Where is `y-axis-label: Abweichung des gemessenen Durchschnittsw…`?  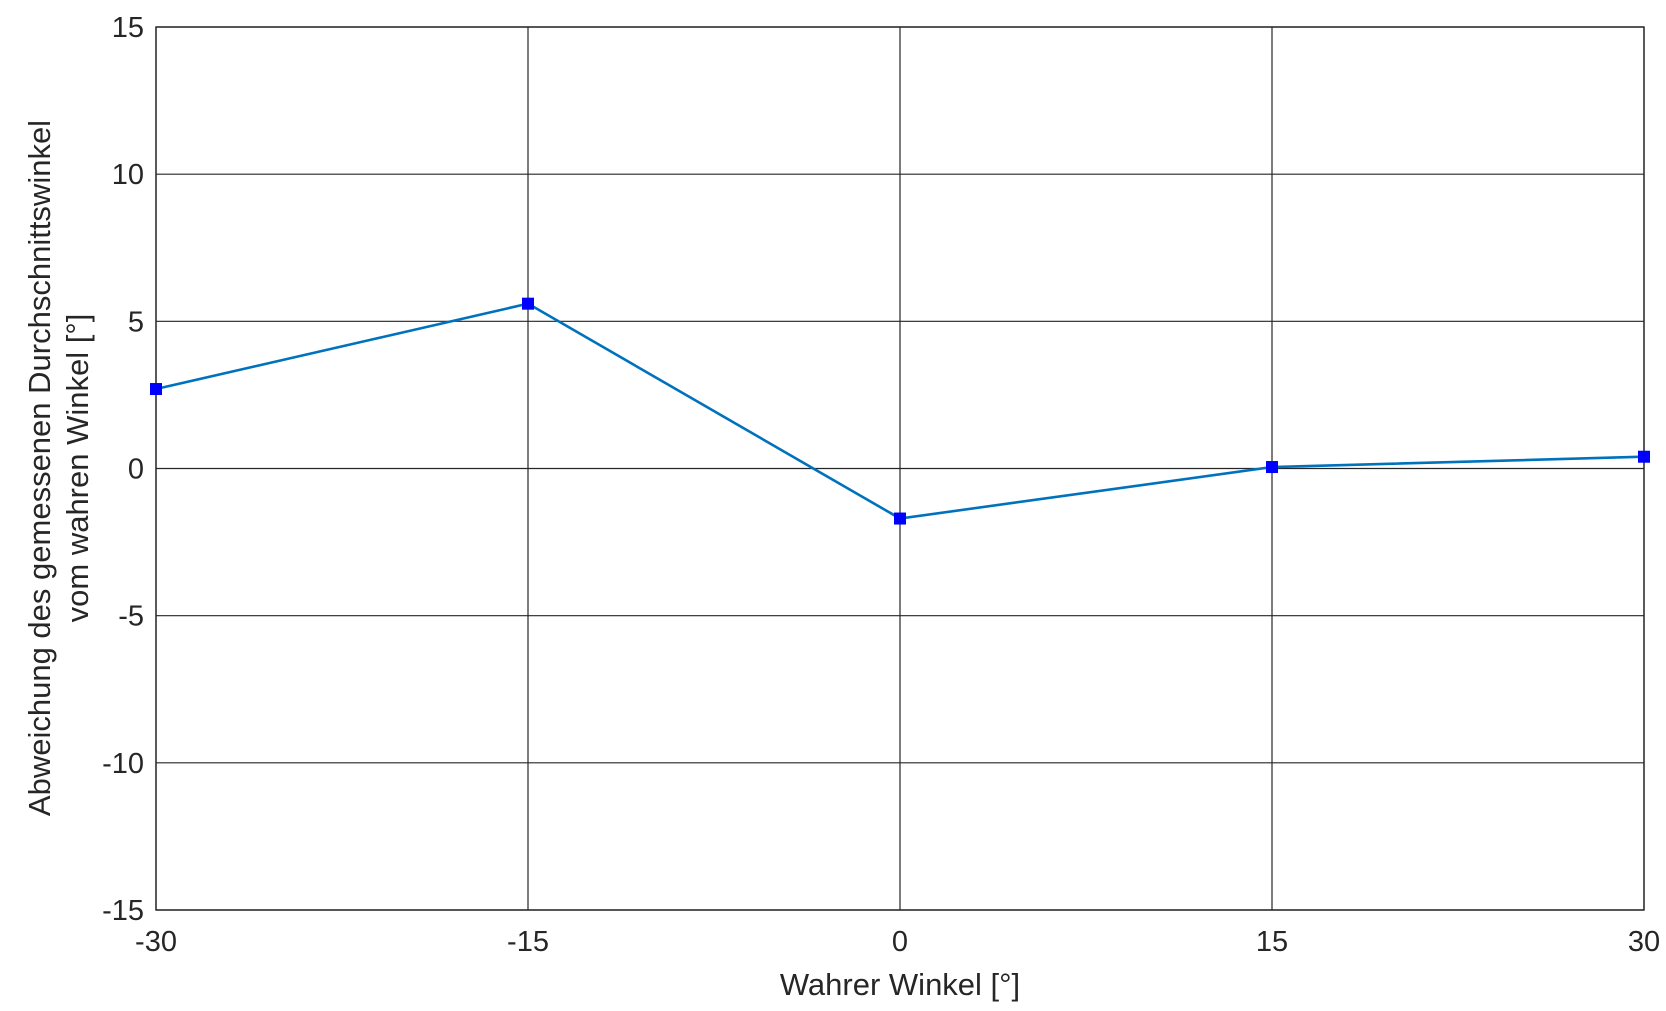 y-axis-label: Abweichung des gemessenen Durchschnittsw… is located at coordinates (58, 468).